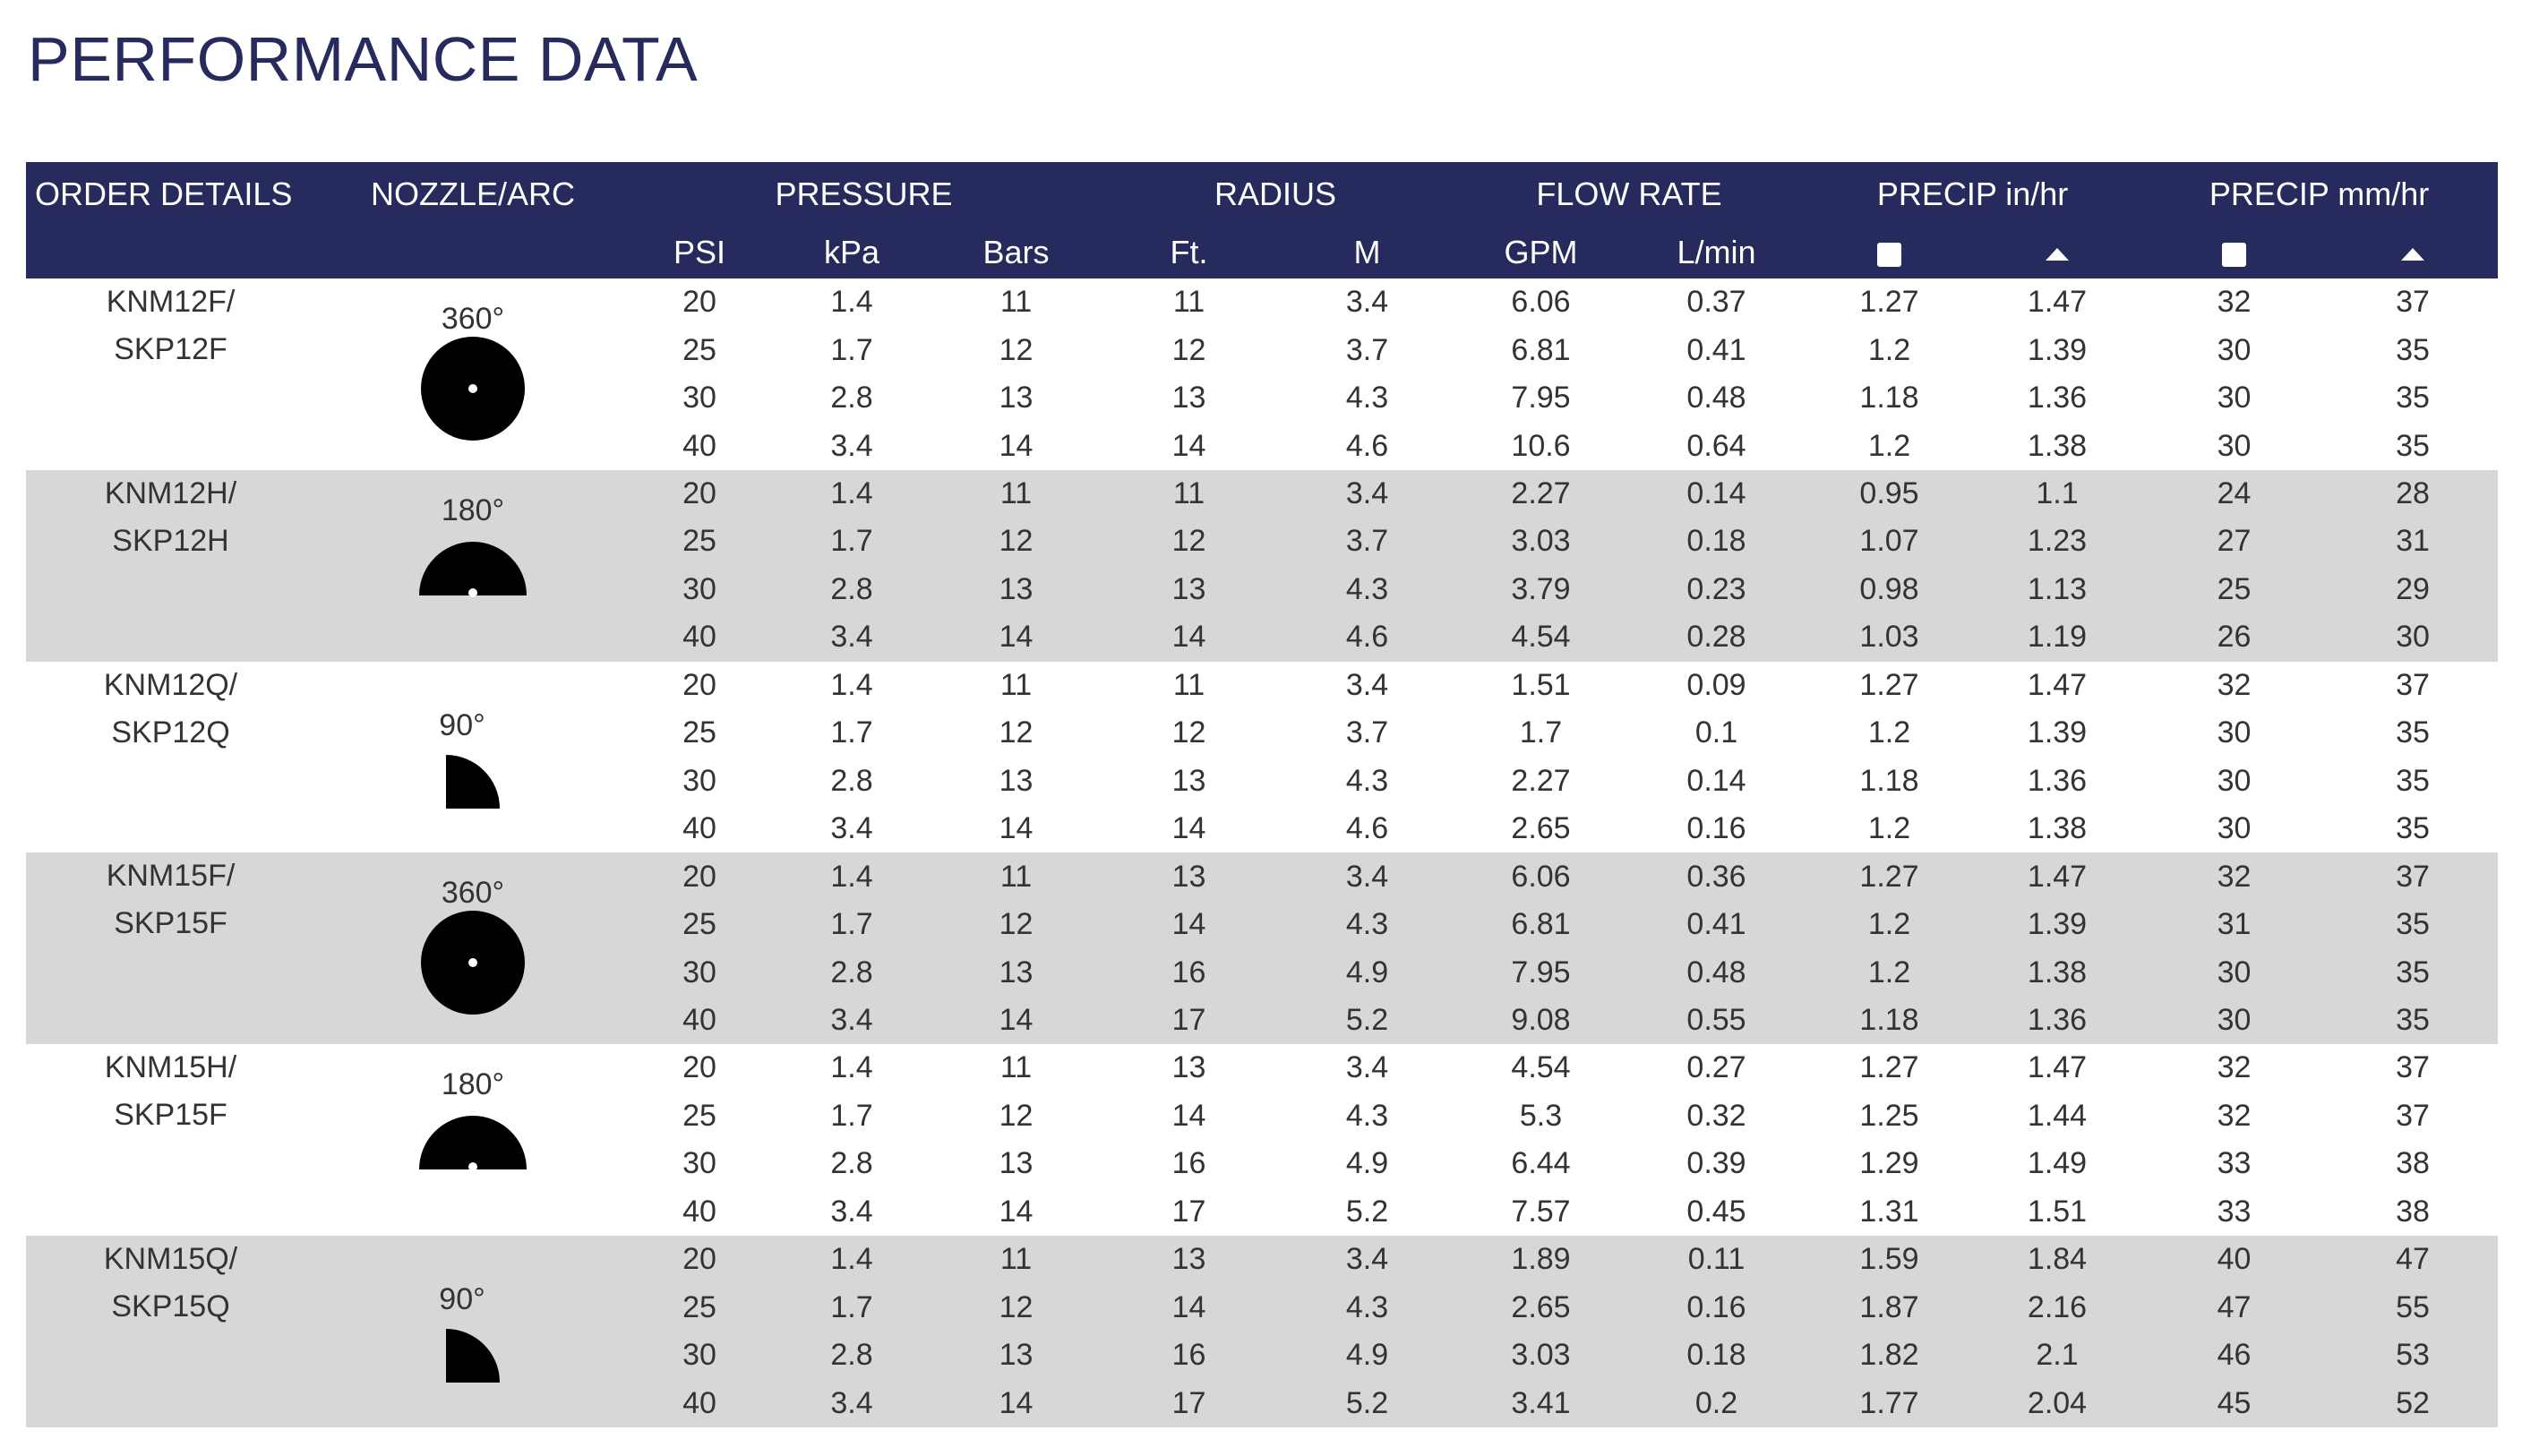 This screenshot has height=1456, width=2522. I want to click on cell-lmin: 0.16, so click(1717, 1307).